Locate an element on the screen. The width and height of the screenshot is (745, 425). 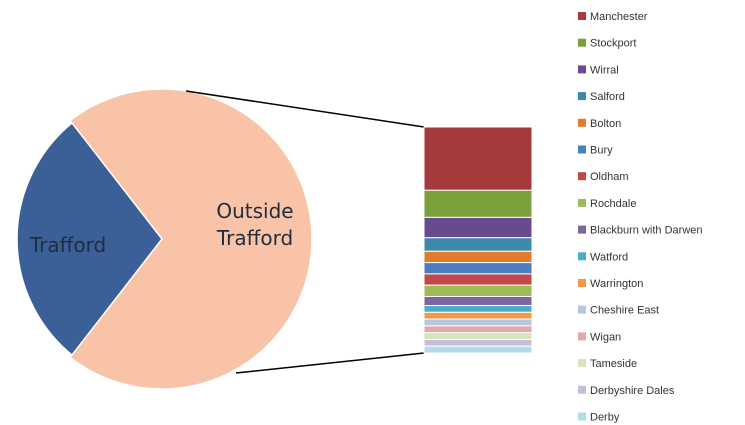
bar-segment-bolton is located at coordinates (478, 257).